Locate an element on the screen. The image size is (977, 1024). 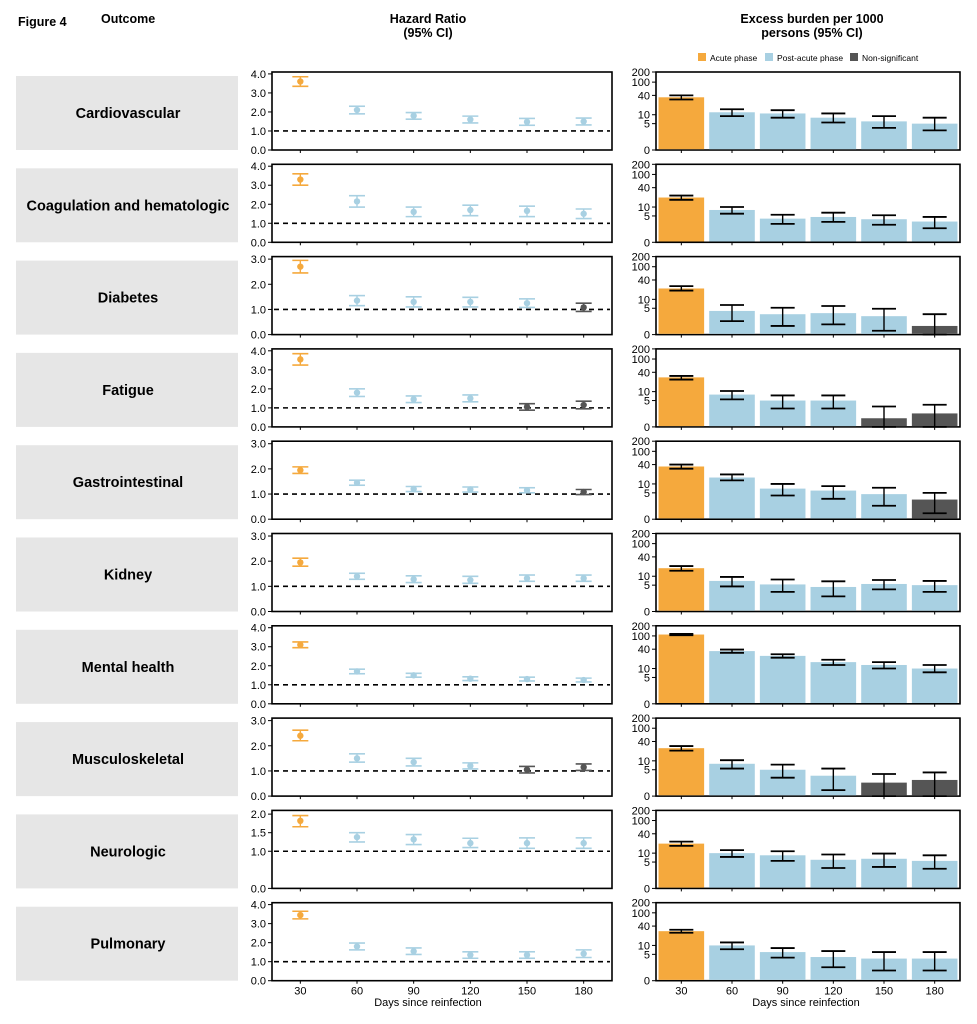
outcome-label: Mental health is located at coordinates (128, 668).